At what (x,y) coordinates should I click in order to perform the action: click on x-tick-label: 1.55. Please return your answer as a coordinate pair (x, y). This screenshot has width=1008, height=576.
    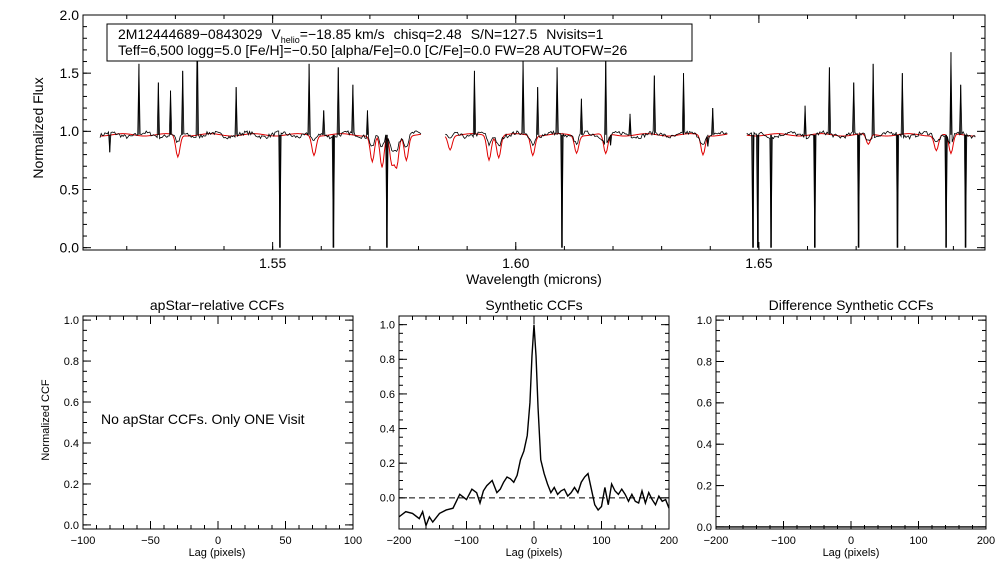
    Looking at the image, I should click on (272, 263).